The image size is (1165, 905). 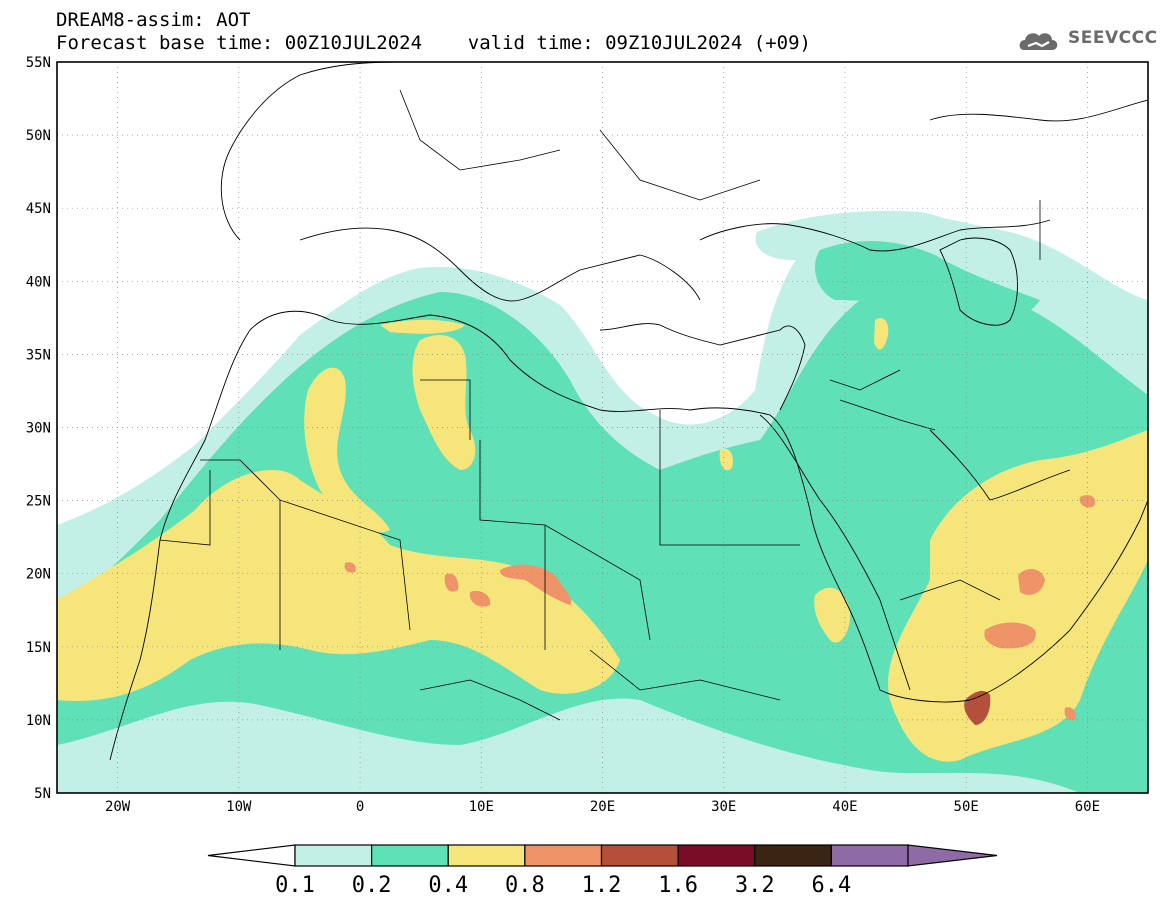 I want to click on colorbar-label: 0.2, so click(x=372, y=885).